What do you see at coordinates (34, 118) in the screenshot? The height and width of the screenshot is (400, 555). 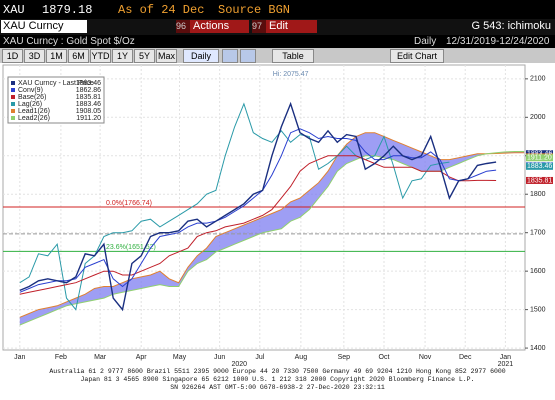 I see `legend-label: Lead2(26)` at bounding box center [34, 118].